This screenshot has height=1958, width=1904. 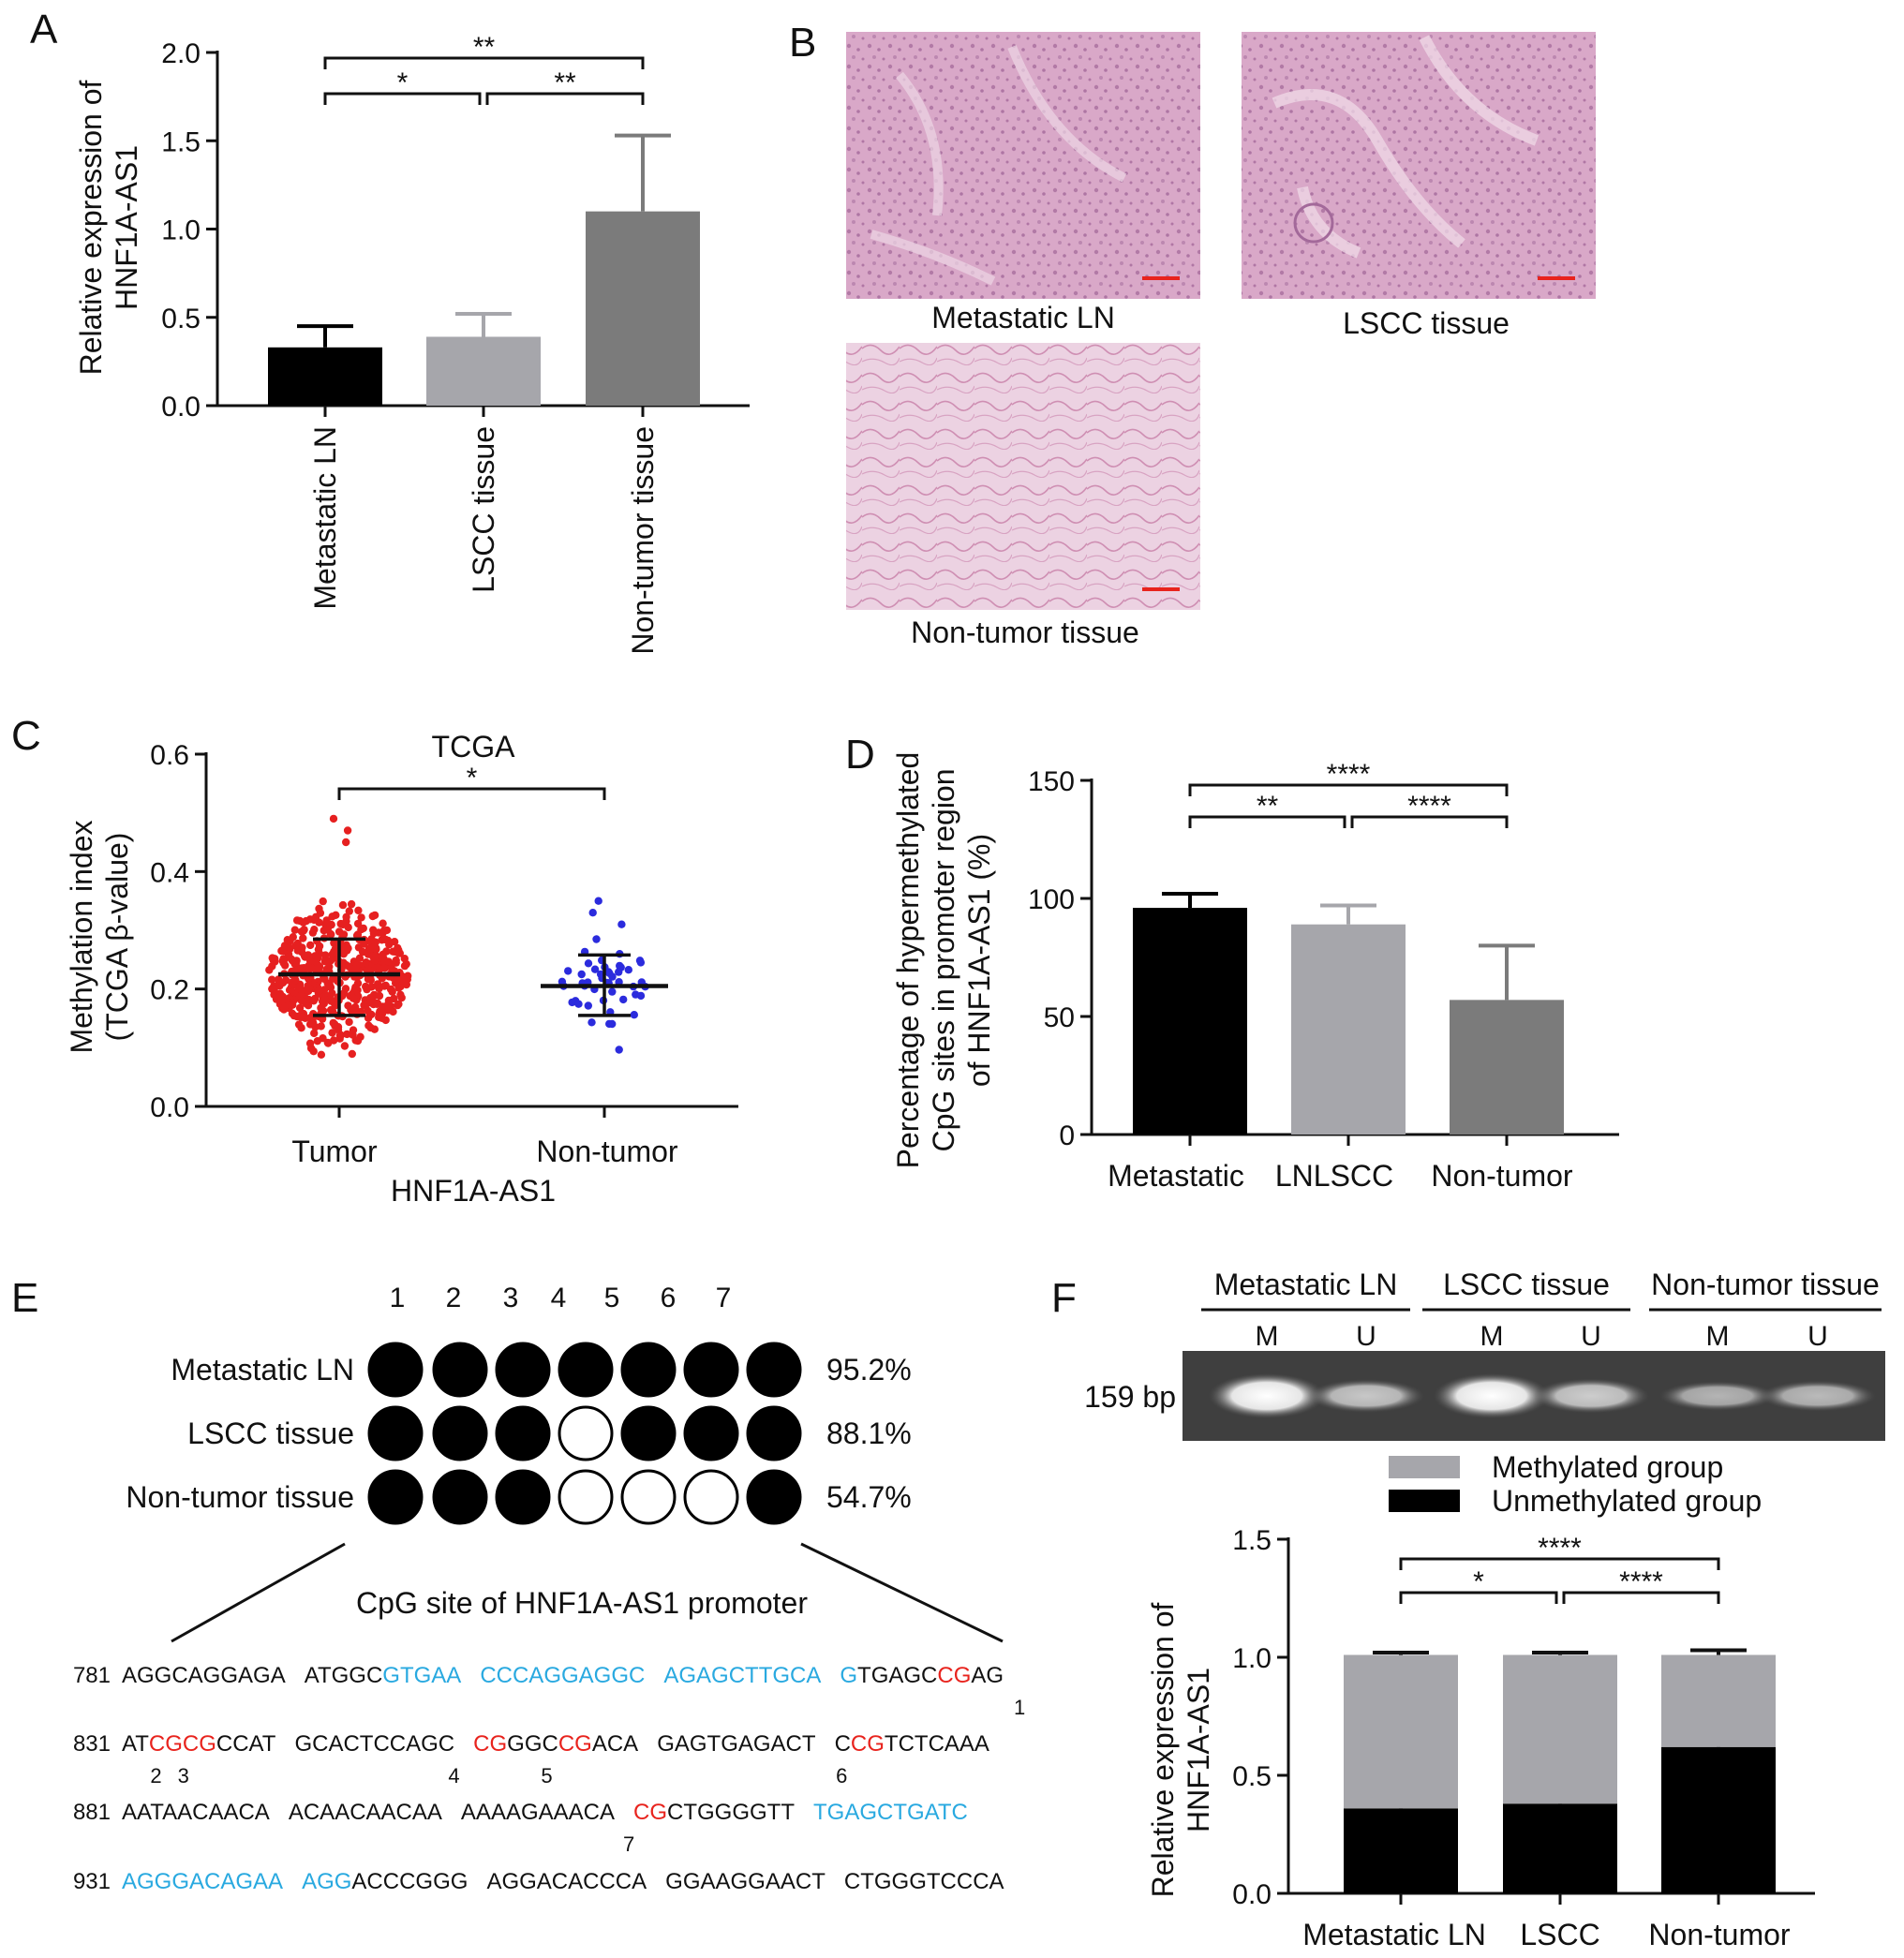 What do you see at coordinates (325, 518) in the screenshot?
I see `a-x-label-0: Metastatic LN` at bounding box center [325, 518].